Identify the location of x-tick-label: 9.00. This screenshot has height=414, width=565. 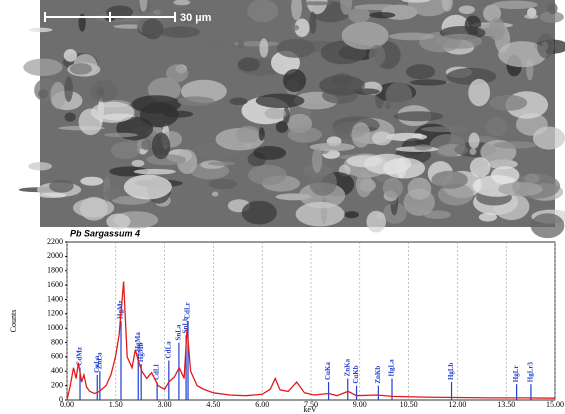
(360, 404).